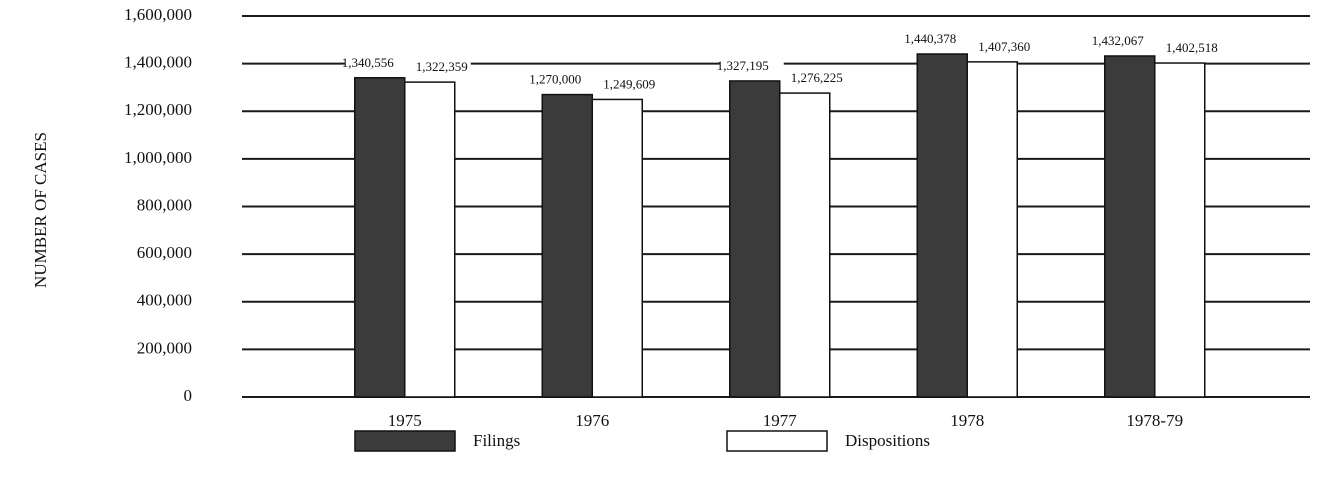  I want to click on value-label: 1,327,195, so click(743, 65).